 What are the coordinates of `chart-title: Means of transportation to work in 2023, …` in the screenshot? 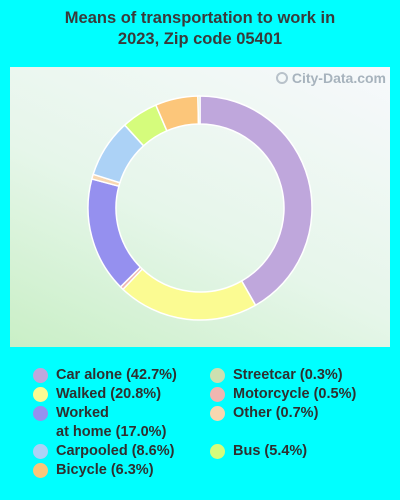 It's located at (200, 28).